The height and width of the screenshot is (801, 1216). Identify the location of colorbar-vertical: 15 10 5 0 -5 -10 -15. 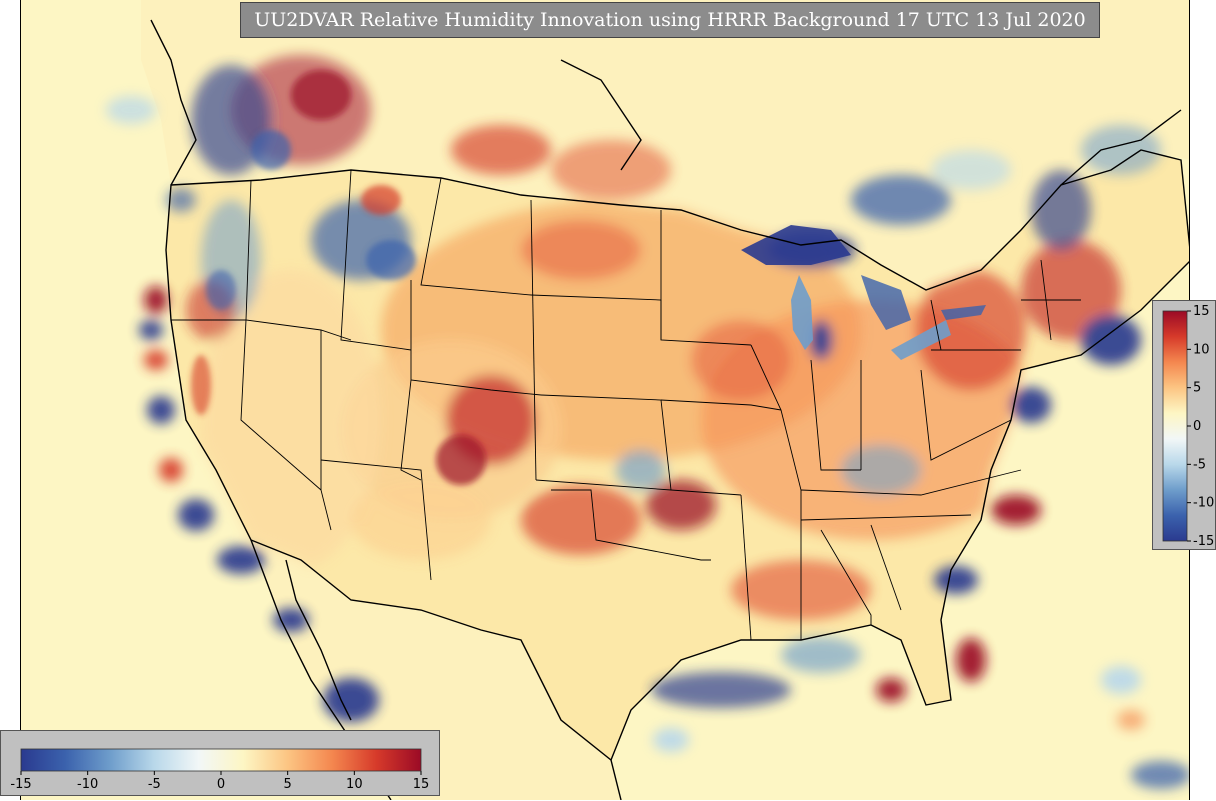
(1184, 425).